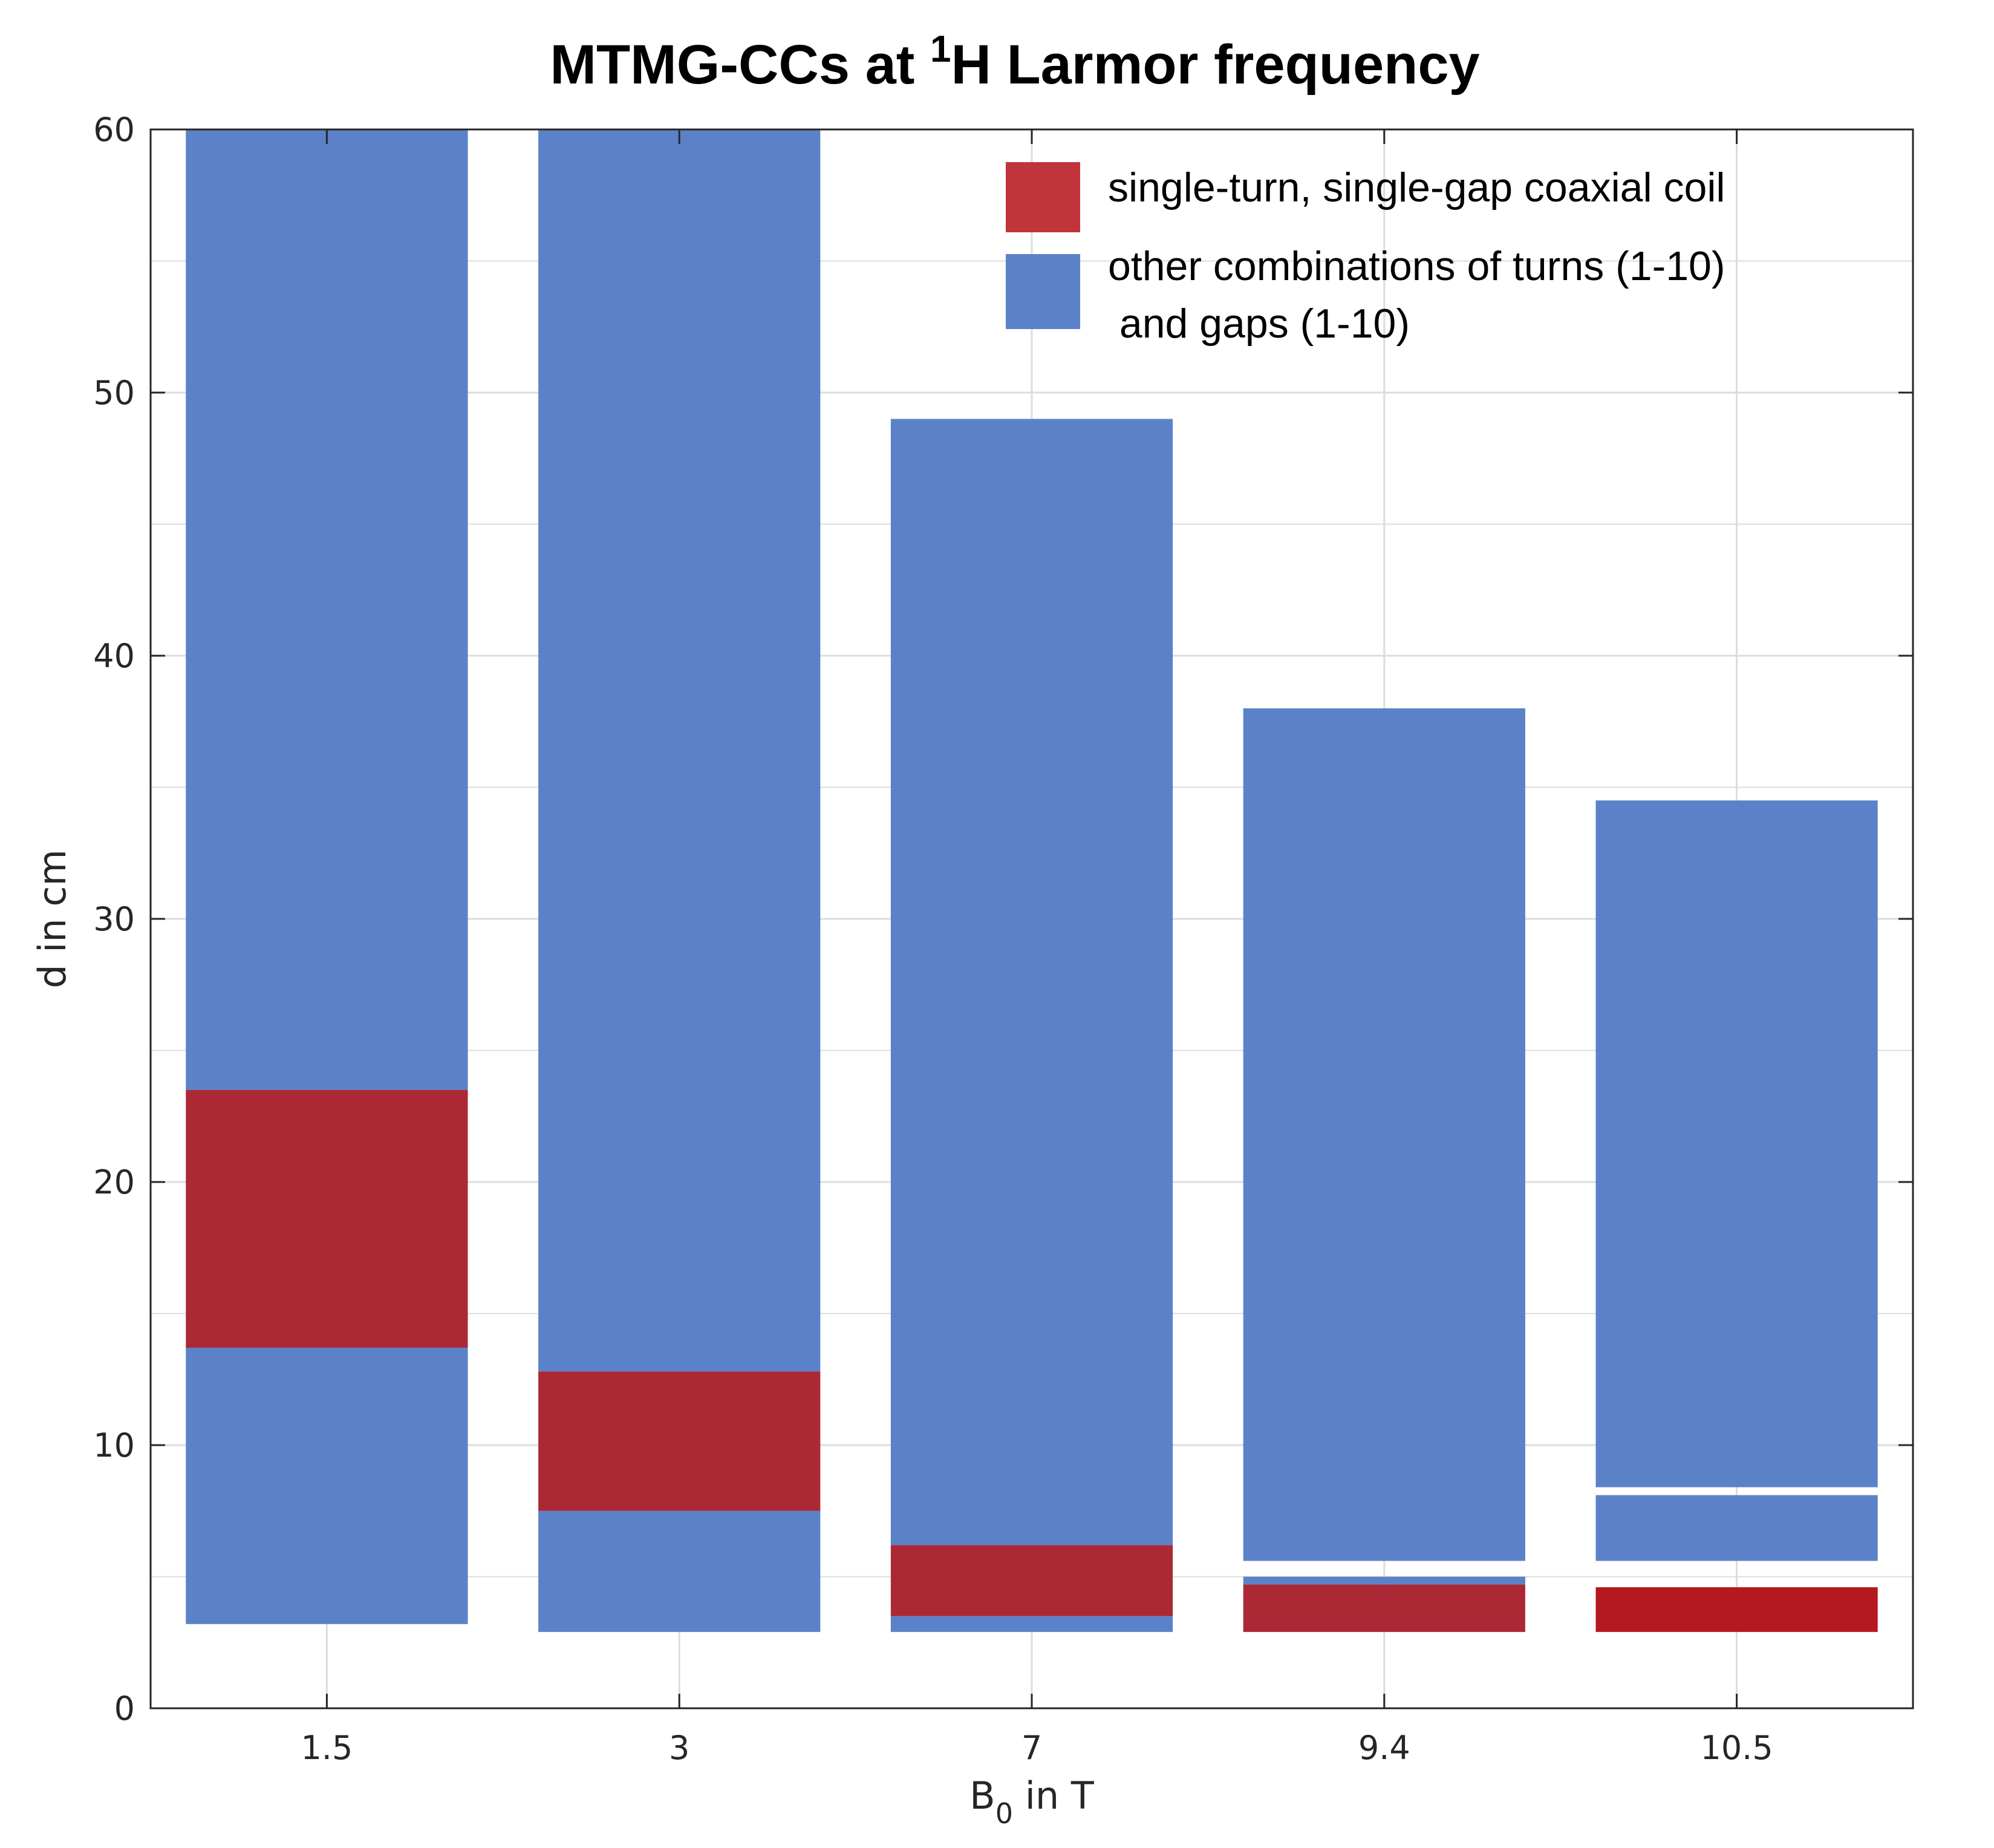 This screenshot has height=1848, width=1994. Describe the element at coordinates (1259, 324) in the screenshot. I see `legend-label-other-combinations-line2: and gaps (1-10)` at that location.